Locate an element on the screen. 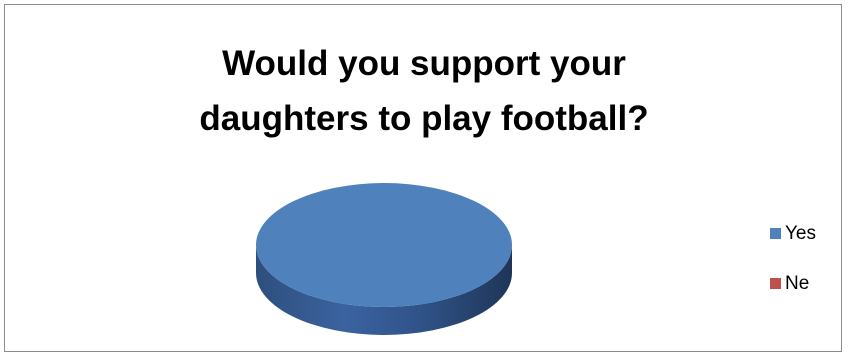 The width and height of the screenshot is (848, 358). pie-slice-yes is located at coordinates (384, 245).